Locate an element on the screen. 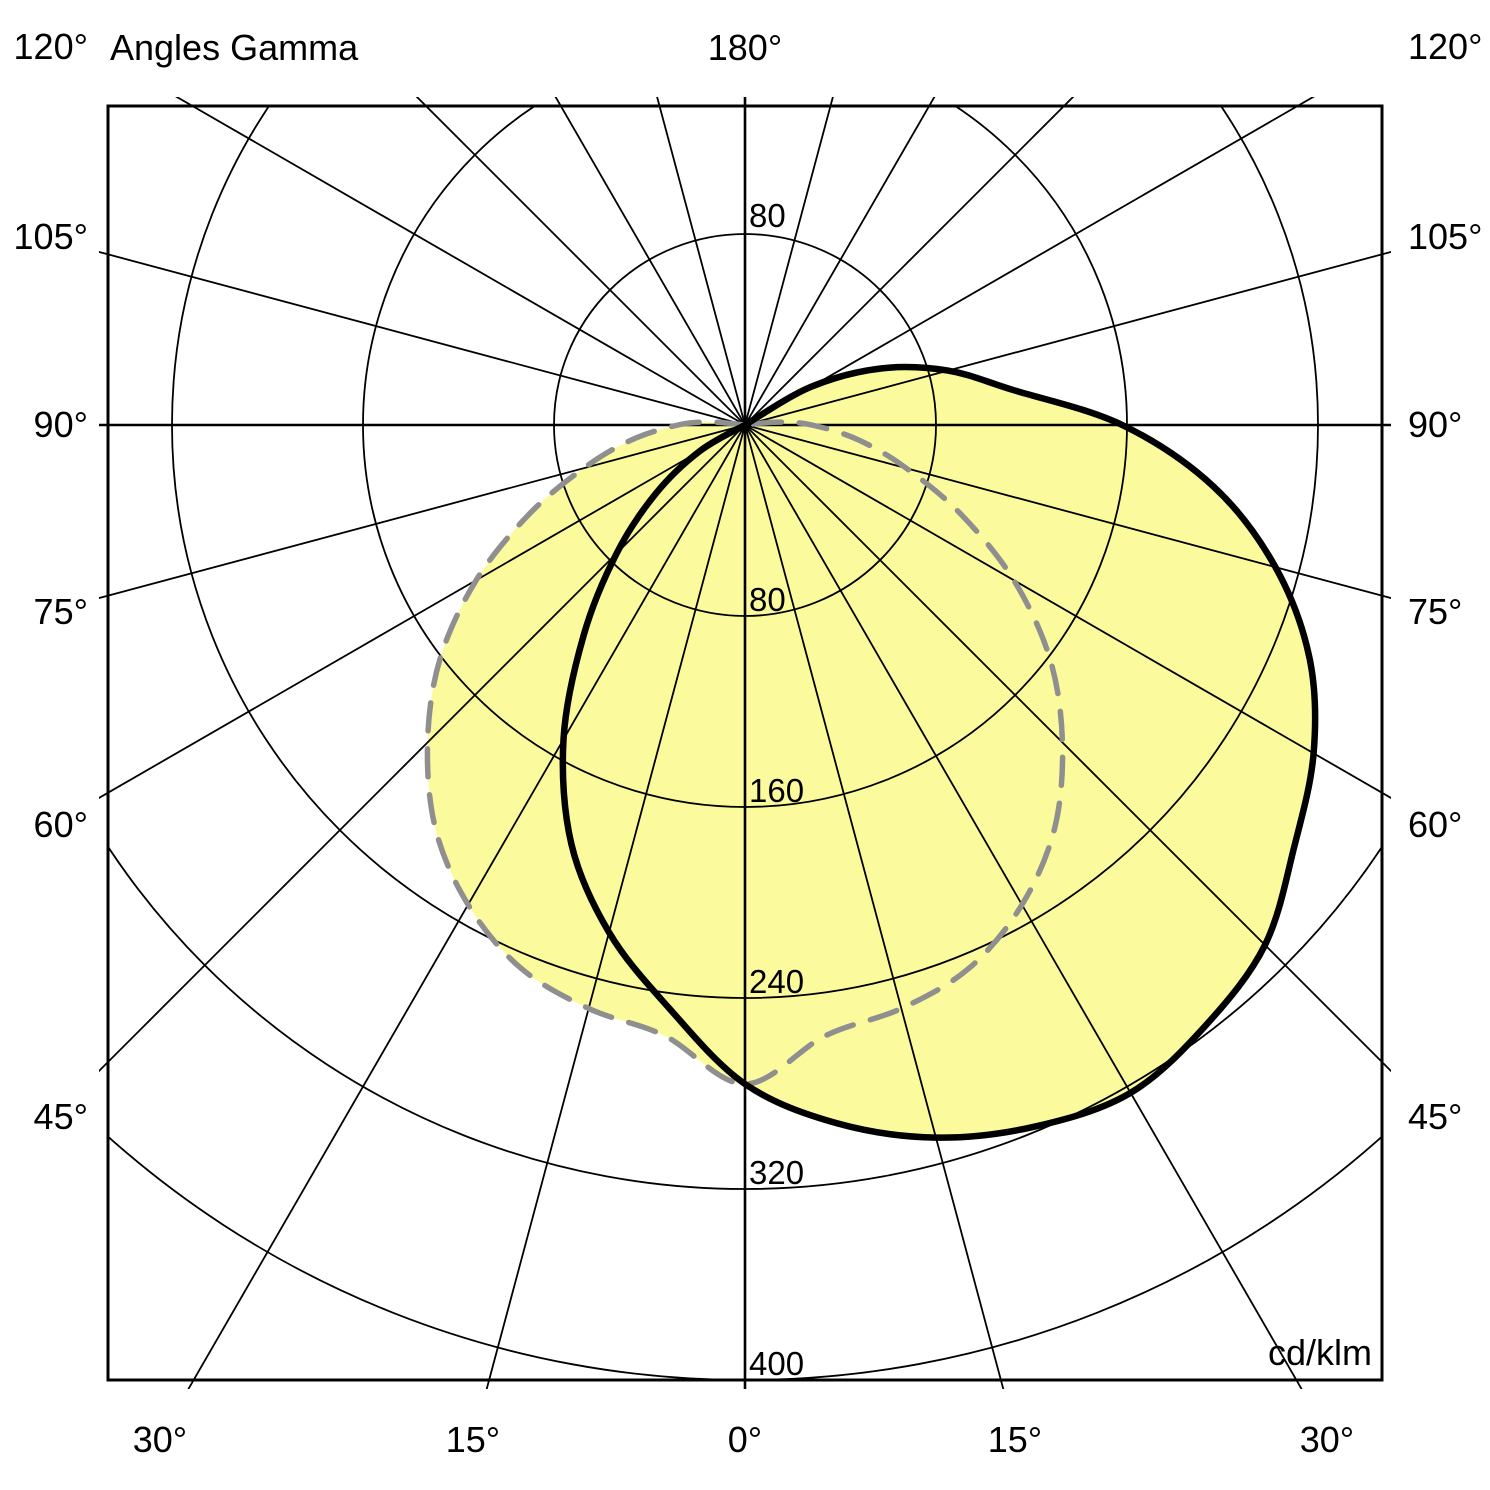  gamma-label-right-3: 75° is located at coordinates (1435, 611).